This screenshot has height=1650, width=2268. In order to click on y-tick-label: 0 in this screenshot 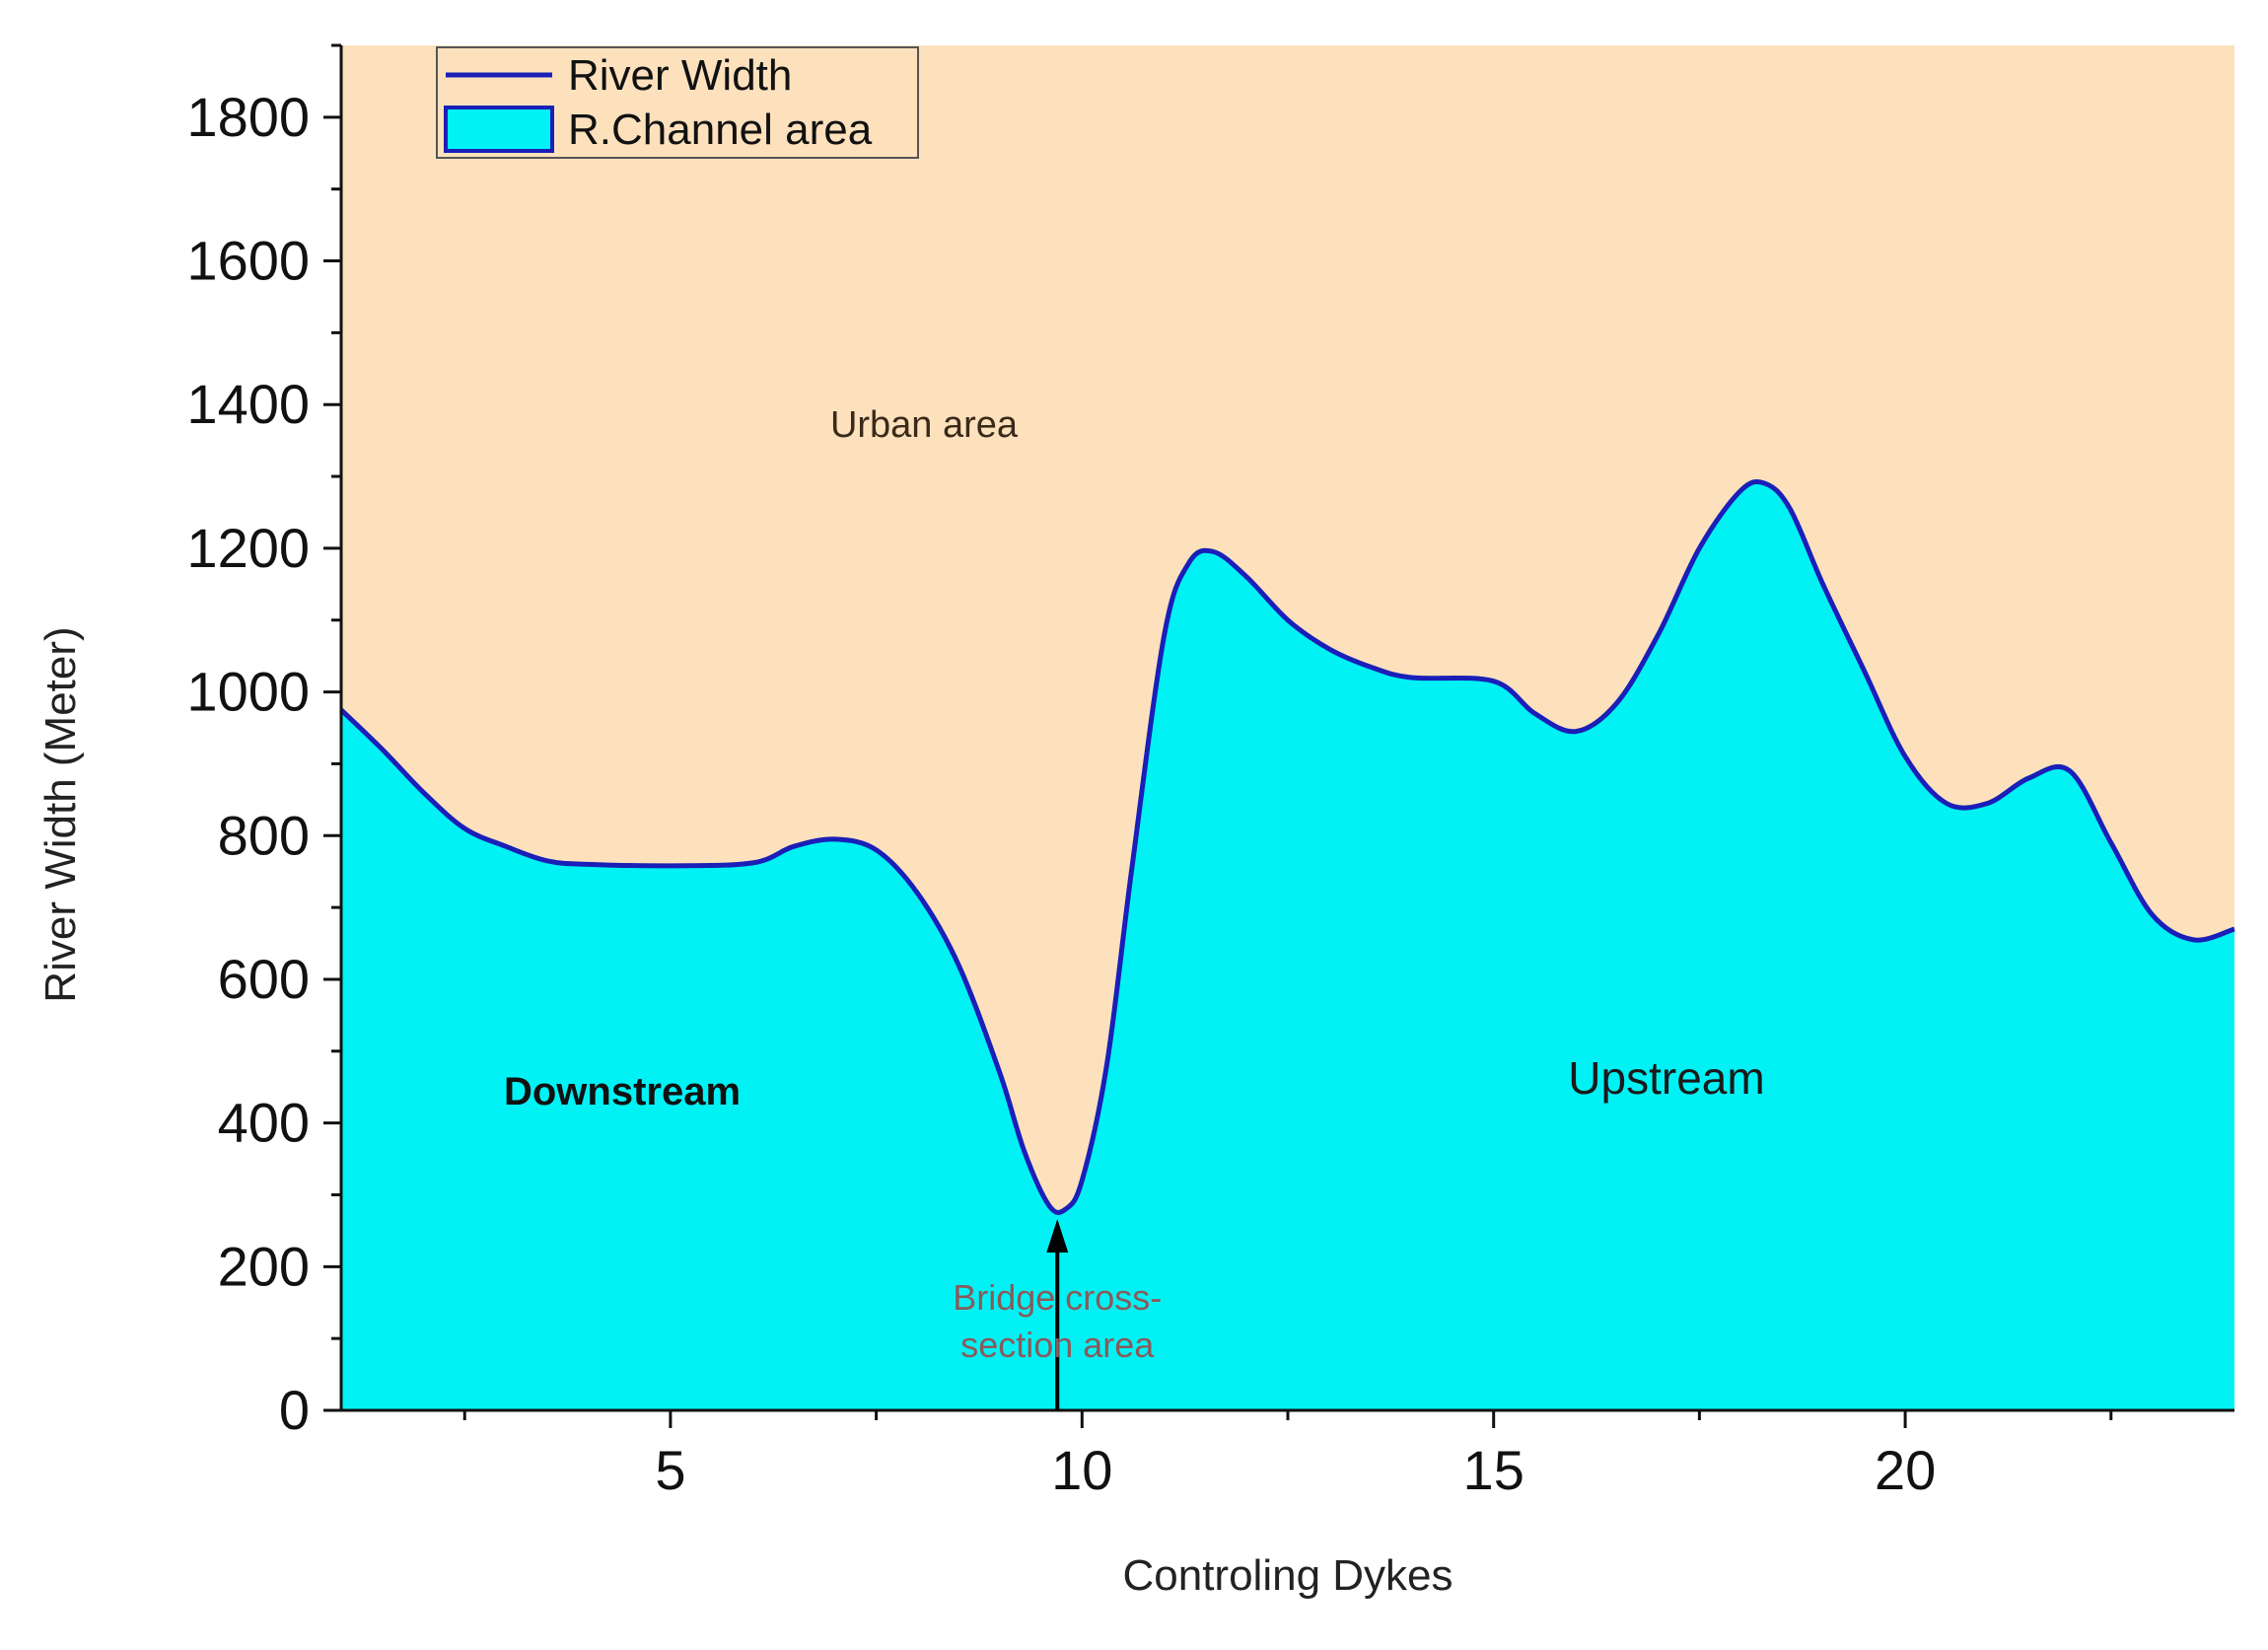, I will do `click(294, 1410)`.